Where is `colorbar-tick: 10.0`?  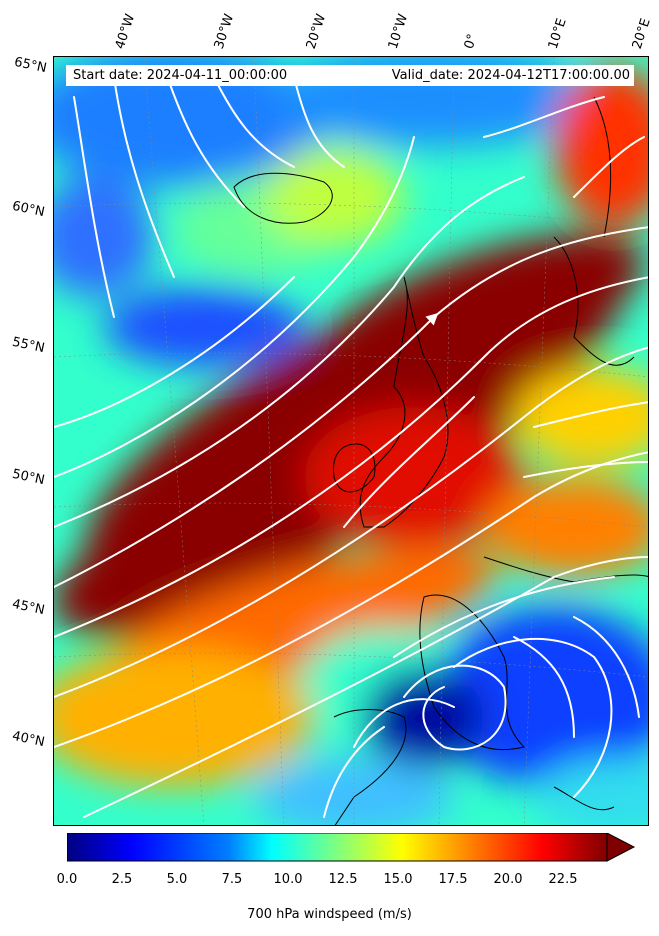
colorbar-tick: 10.0 is located at coordinates (288, 879).